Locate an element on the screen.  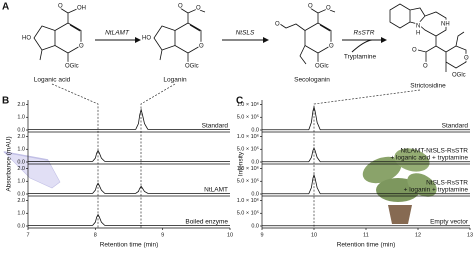
trace-label: Empty vector is located at coordinates (449, 222).